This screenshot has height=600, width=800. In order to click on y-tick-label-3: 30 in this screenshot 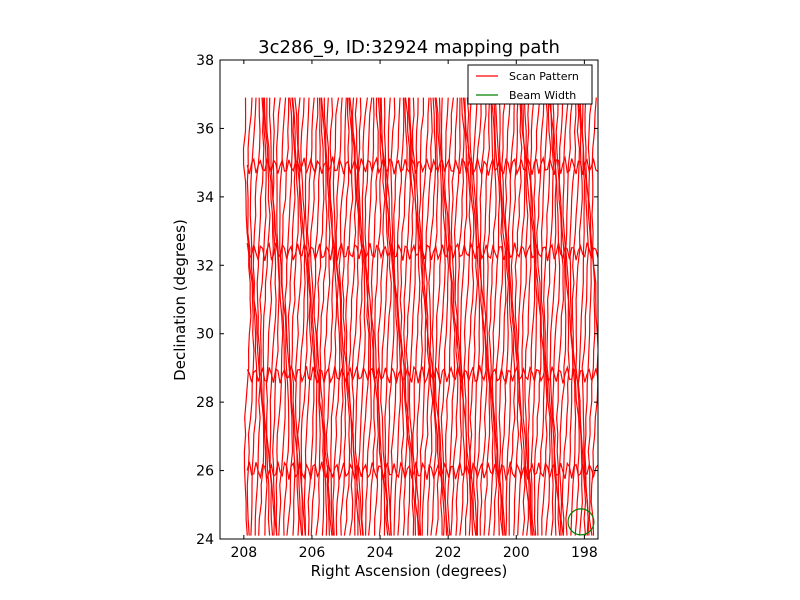, I will do `click(205, 335)`.